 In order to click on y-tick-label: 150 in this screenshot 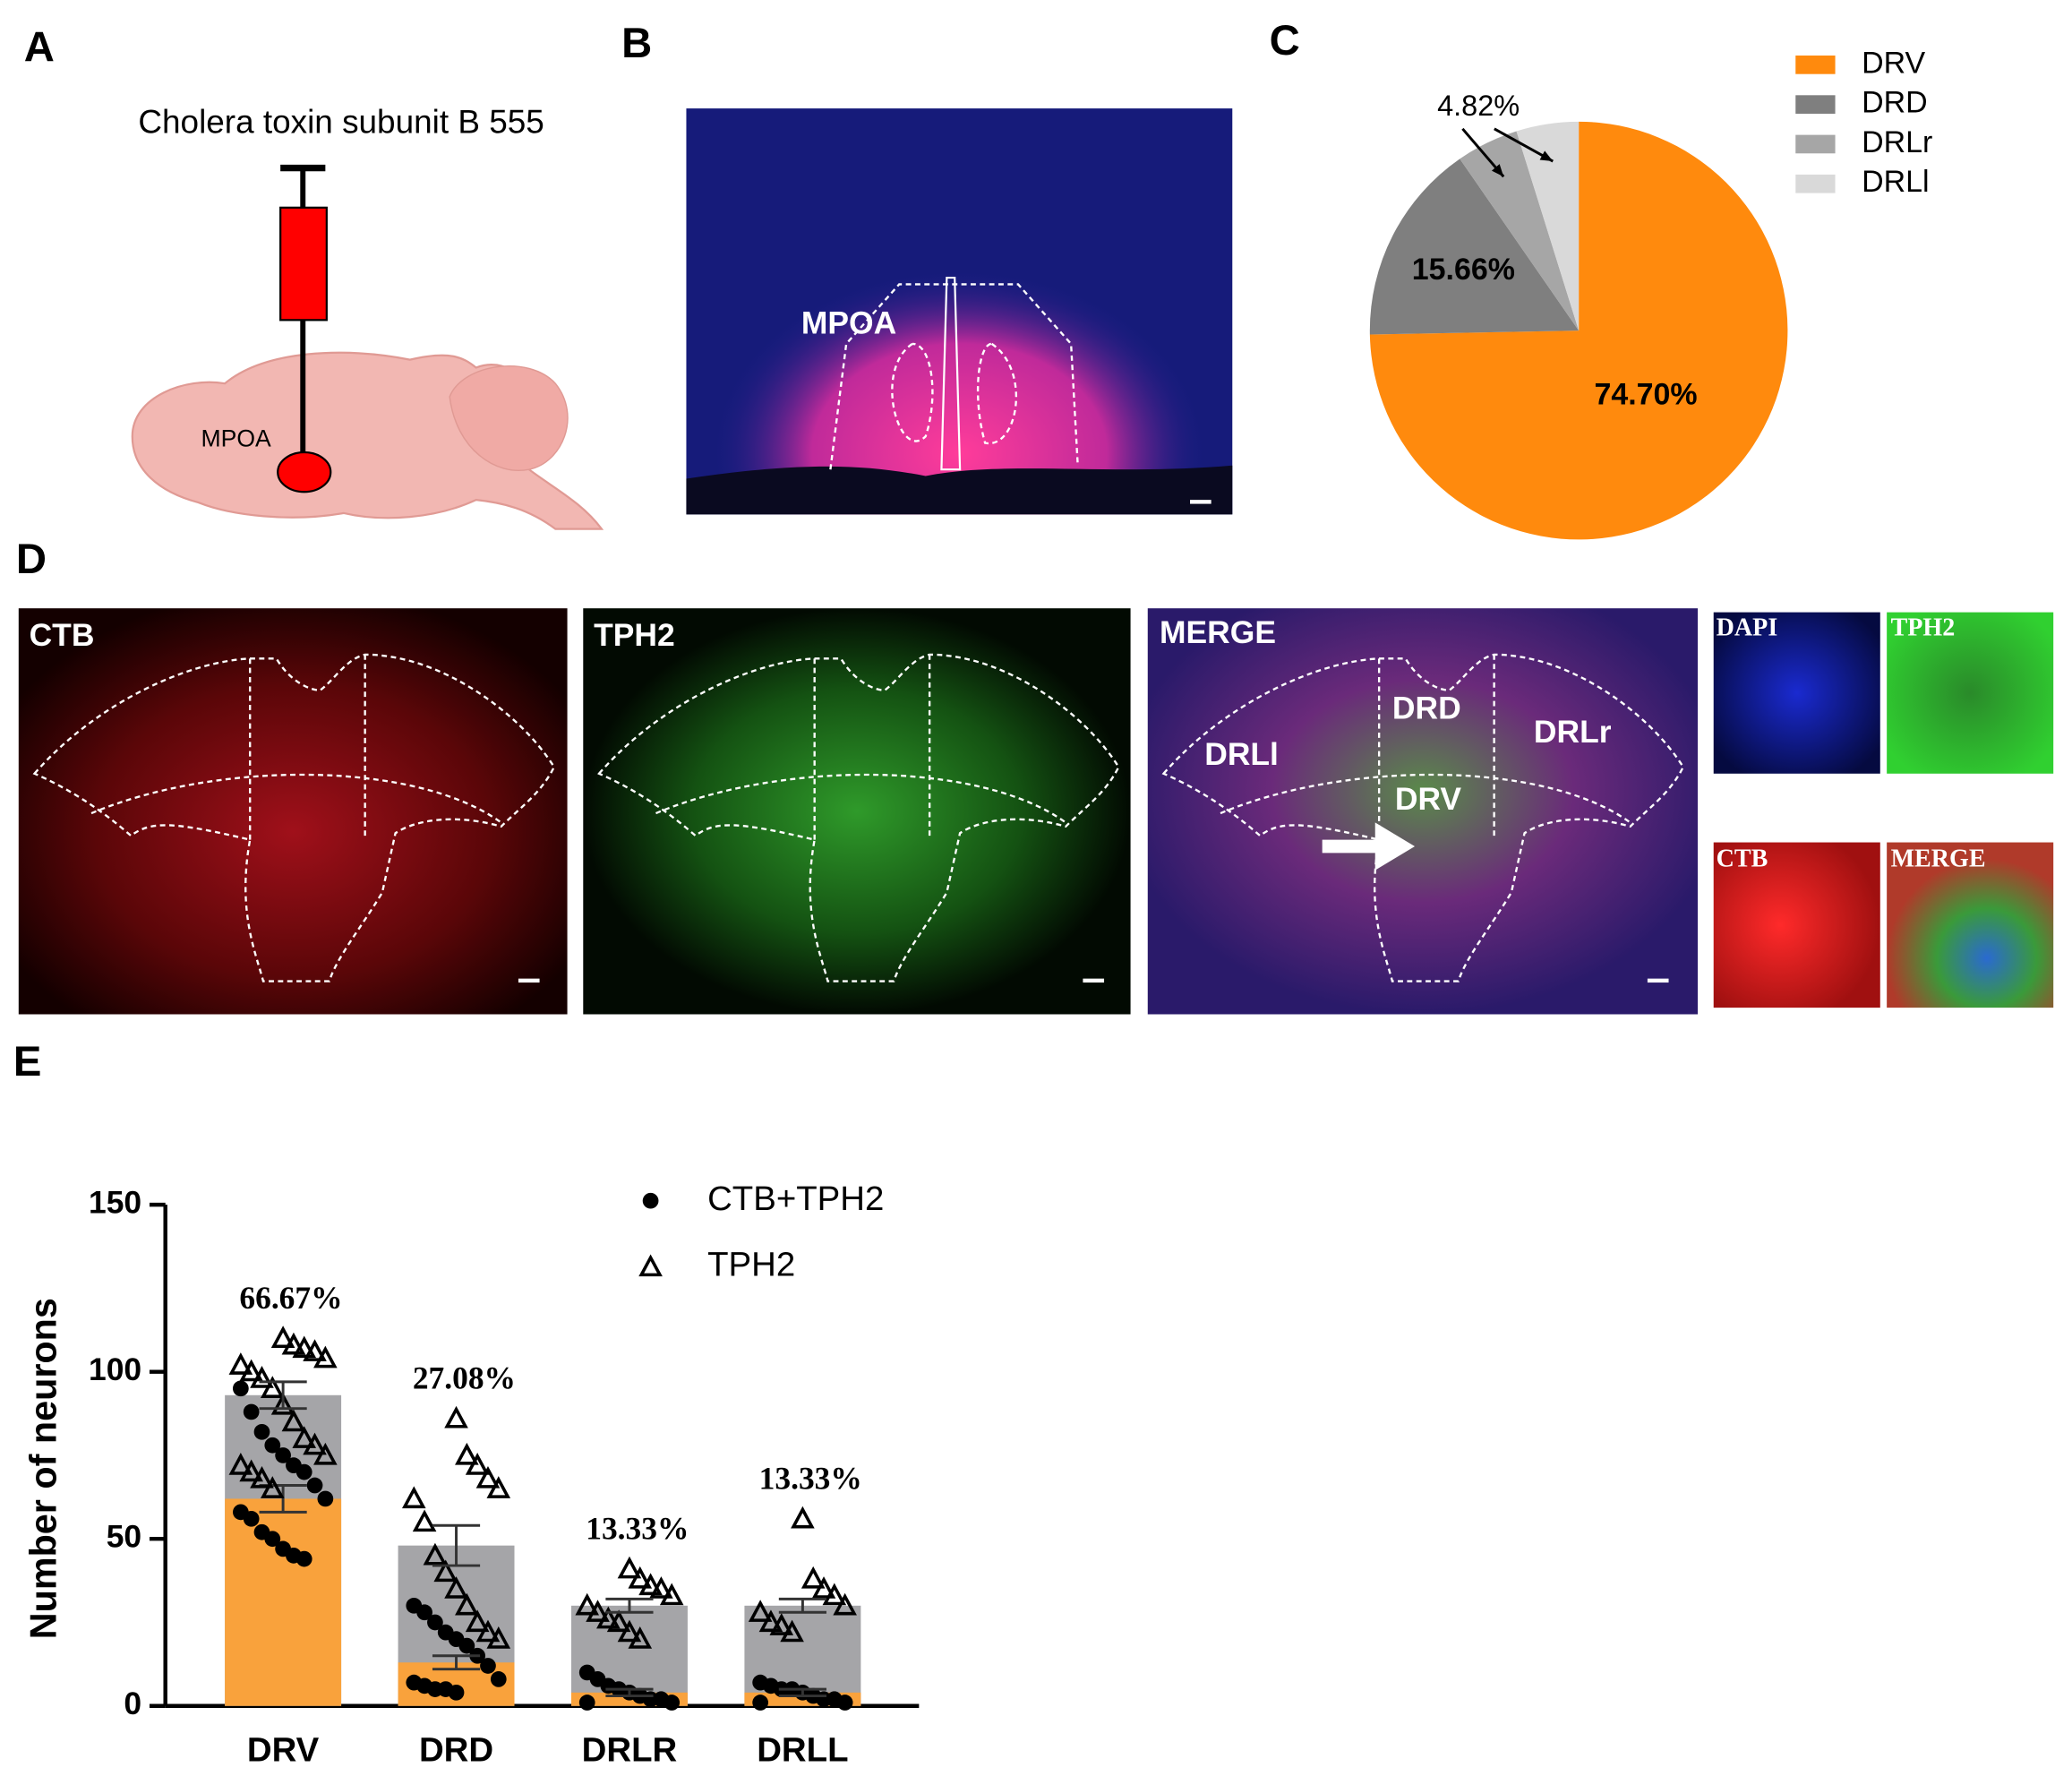, I will do `click(115, 1202)`.